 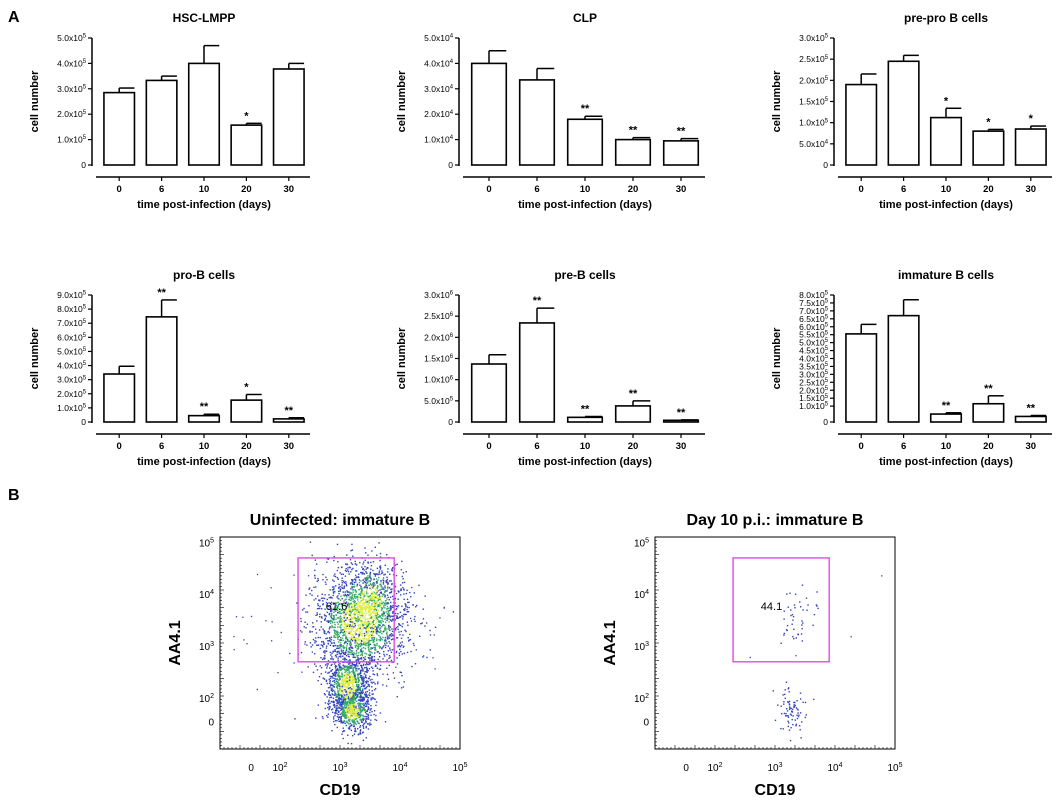 What do you see at coordinates (814, 359) in the screenshot?
I see `y-tick-label: 4.0x105` at bounding box center [814, 359].